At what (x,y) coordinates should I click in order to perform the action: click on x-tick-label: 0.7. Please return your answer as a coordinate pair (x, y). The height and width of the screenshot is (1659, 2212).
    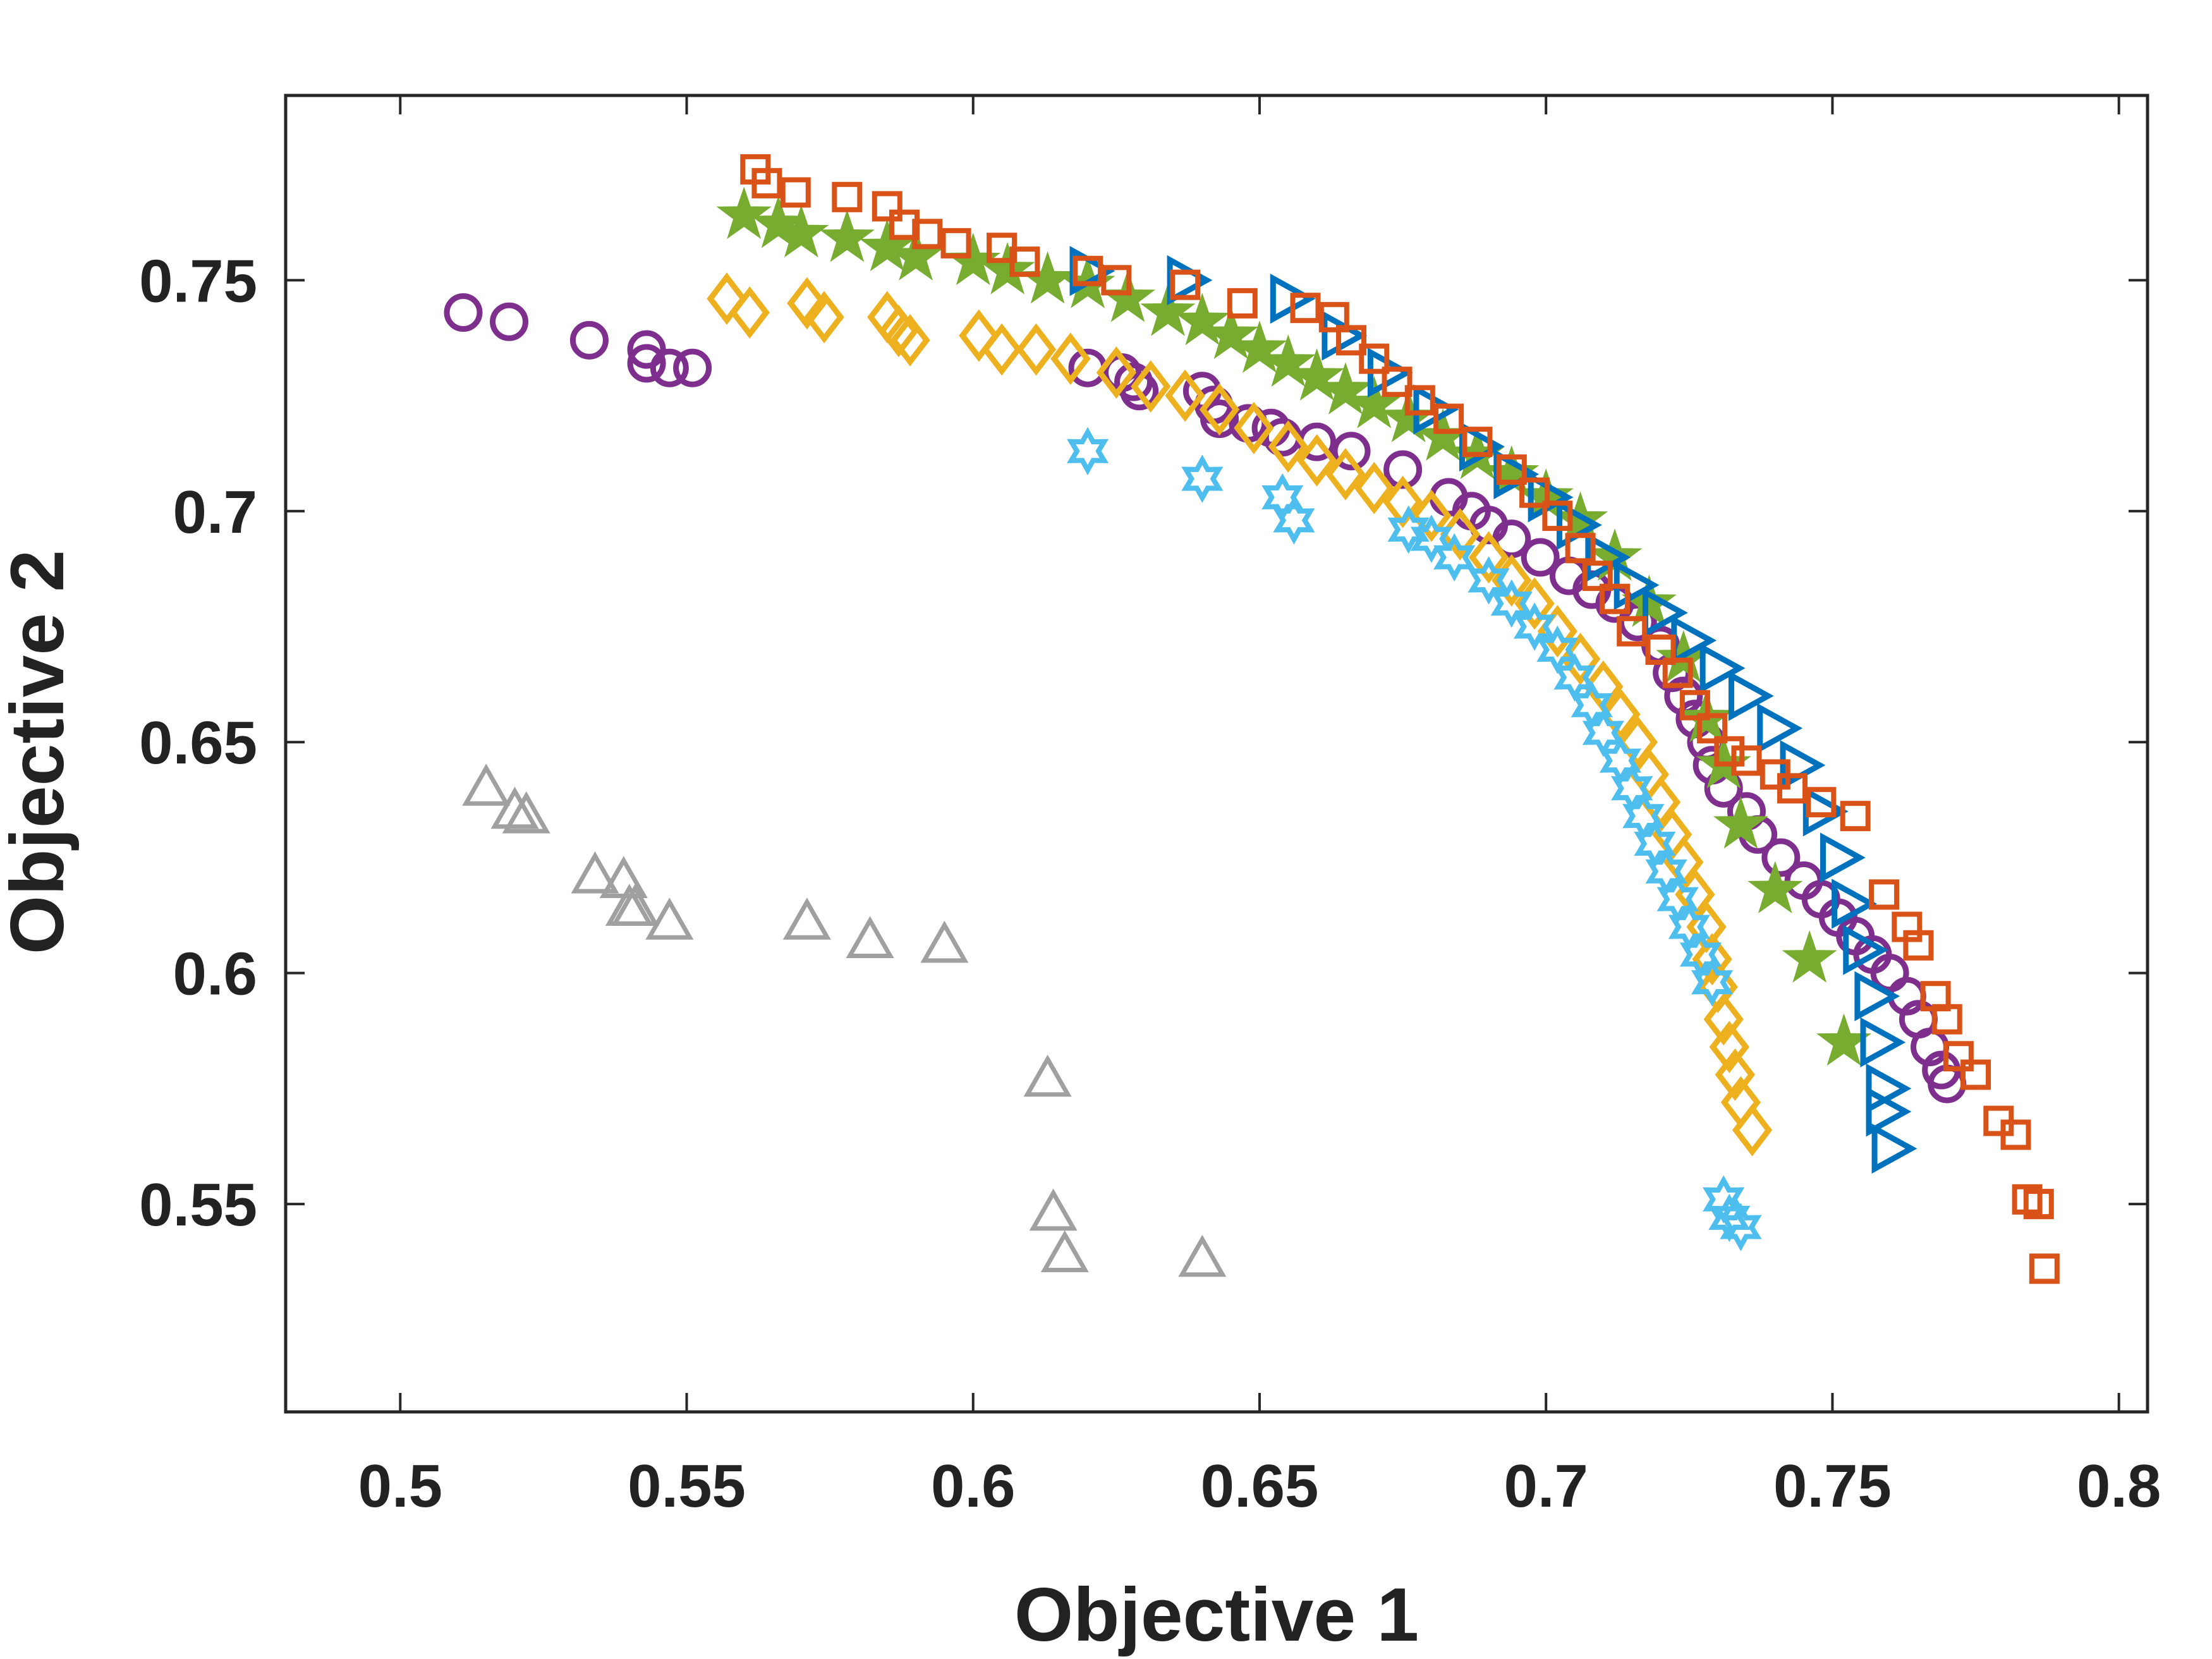
    Looking at the image, I should click on (1546, 1486).